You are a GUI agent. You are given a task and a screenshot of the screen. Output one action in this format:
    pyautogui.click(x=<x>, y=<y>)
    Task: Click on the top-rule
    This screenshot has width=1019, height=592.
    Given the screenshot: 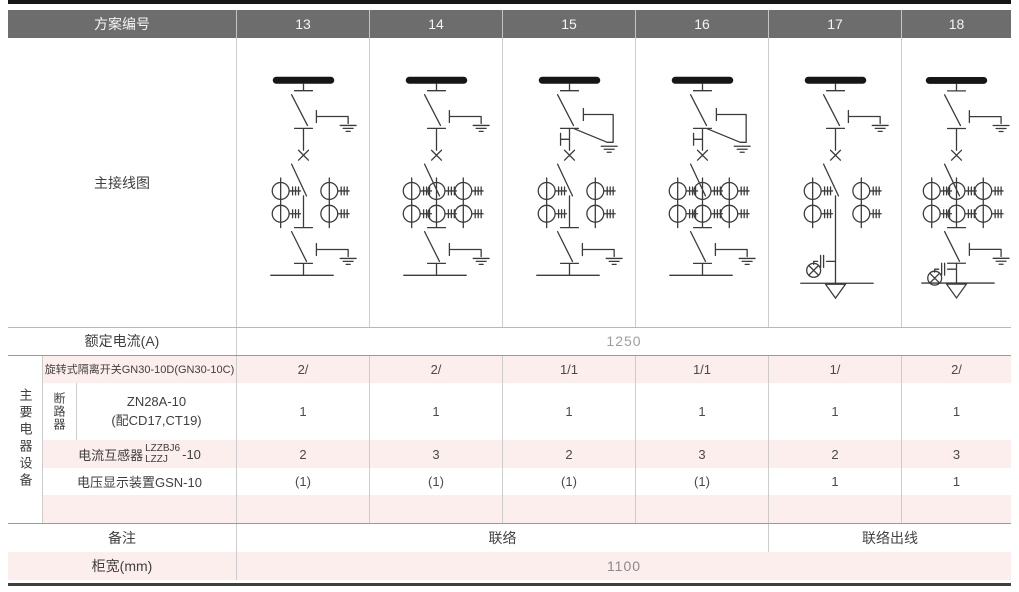 What is the action you would take?
    pyautogui.click(x=509, y=2)
    